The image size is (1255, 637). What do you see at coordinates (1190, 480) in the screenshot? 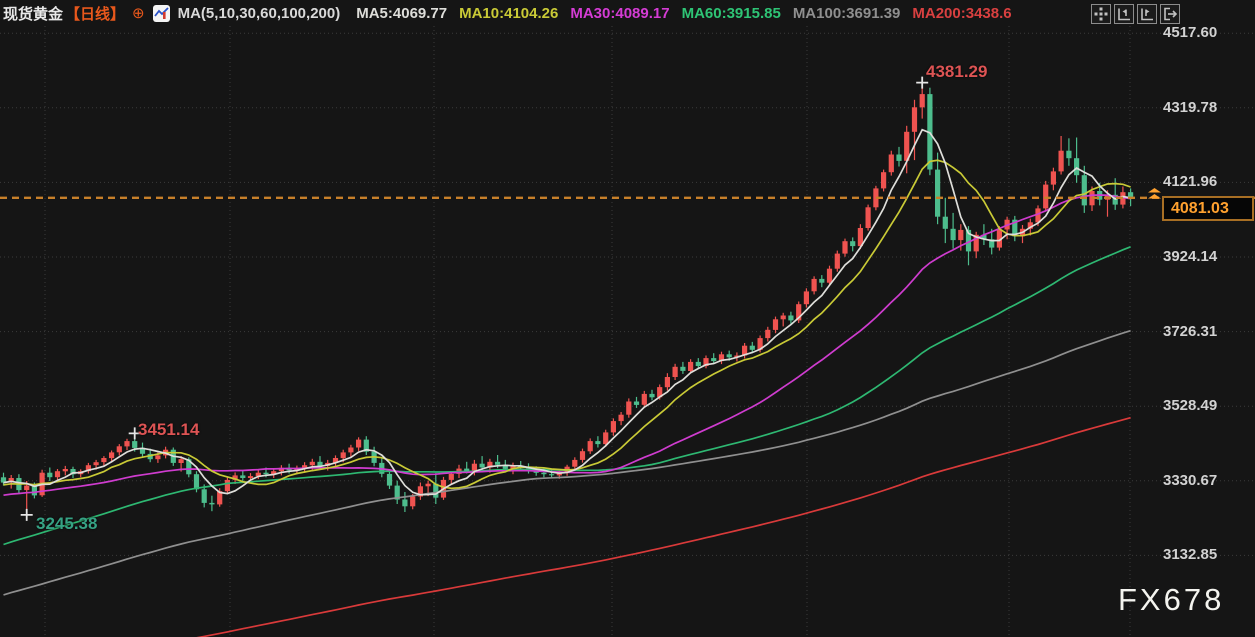
I see `axis-label: 3330.67` at bounding box center [1190, 480].